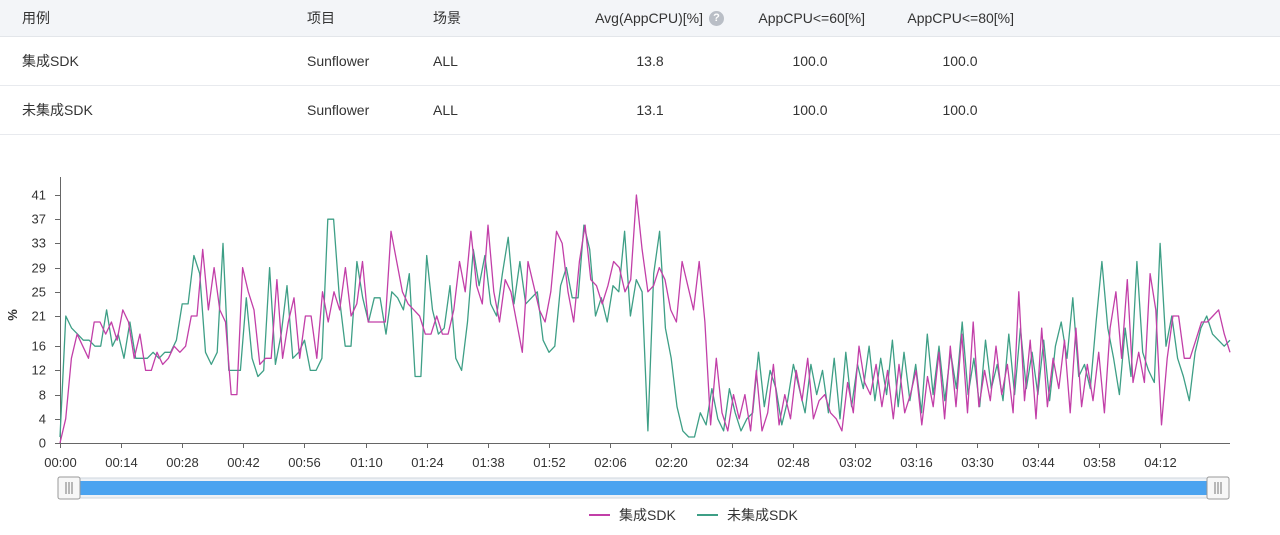  I want to click on y-tick-label: 29, so click(39, 268).